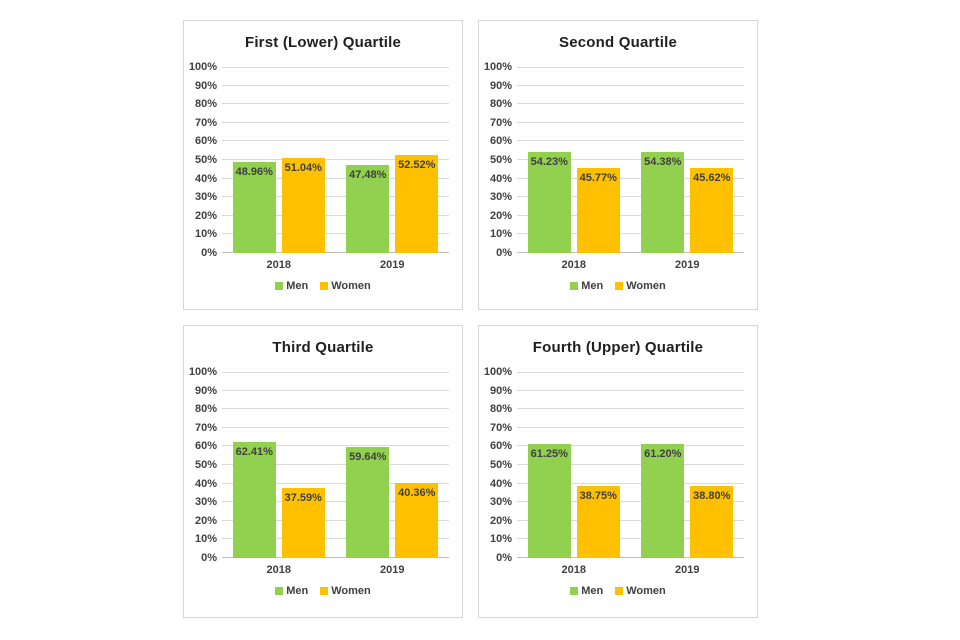 The width and height of the screenshot is (960, 640). I want to click on y-axis: 0% 10% 20% 30% 40% 50% 60% 70% 80% 90% 100%, so click(498, 465).